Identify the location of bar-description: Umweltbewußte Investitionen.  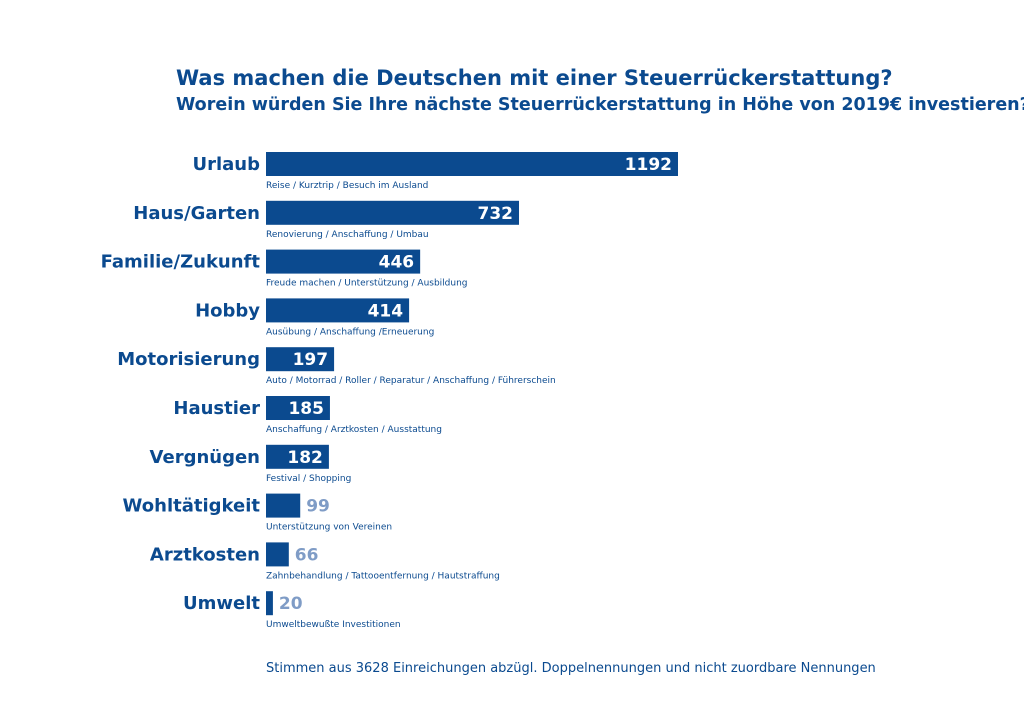
(333, 625).